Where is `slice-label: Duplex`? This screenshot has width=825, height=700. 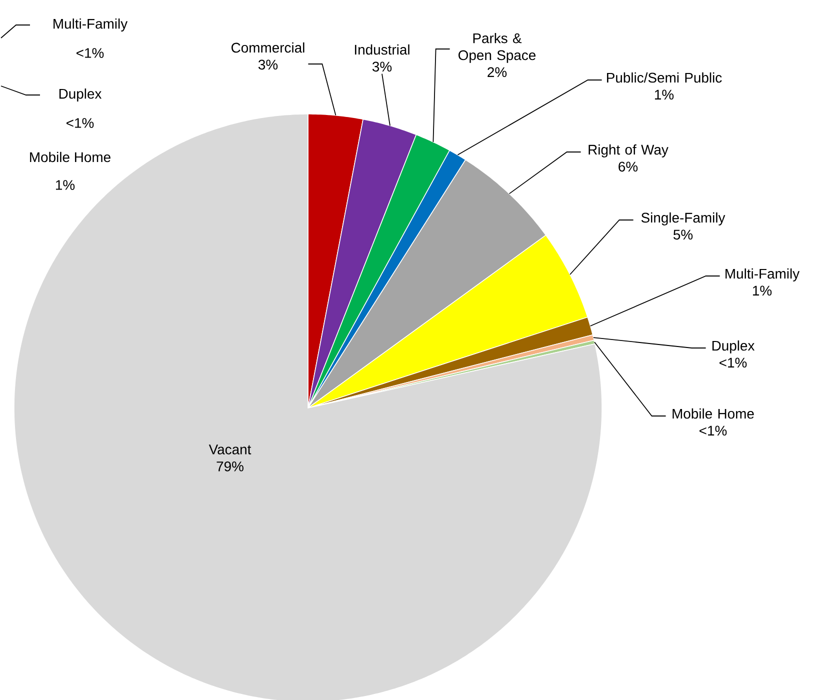
slice-label: Duplex is located at coordinates (733, 347).